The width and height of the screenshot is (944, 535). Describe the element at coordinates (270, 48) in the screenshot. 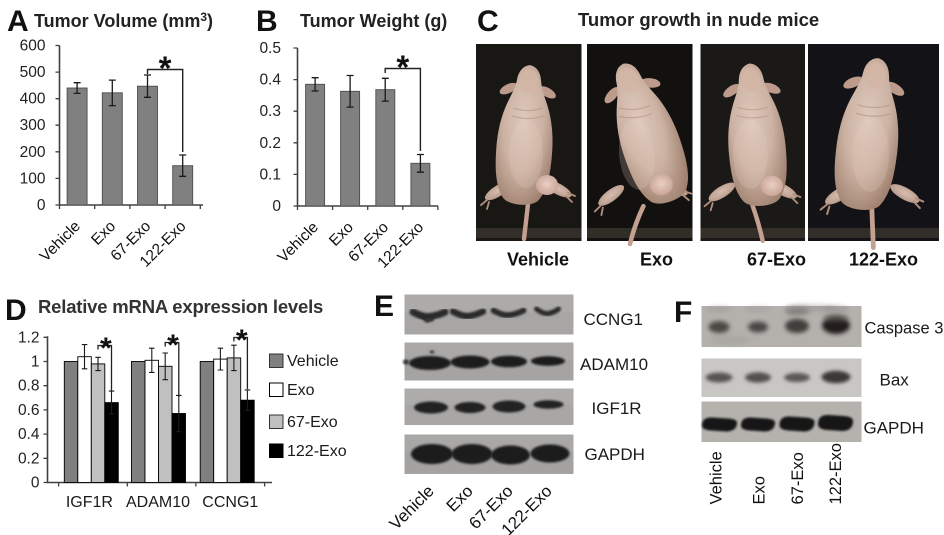

I see `svg-text: 0.5` at that location.